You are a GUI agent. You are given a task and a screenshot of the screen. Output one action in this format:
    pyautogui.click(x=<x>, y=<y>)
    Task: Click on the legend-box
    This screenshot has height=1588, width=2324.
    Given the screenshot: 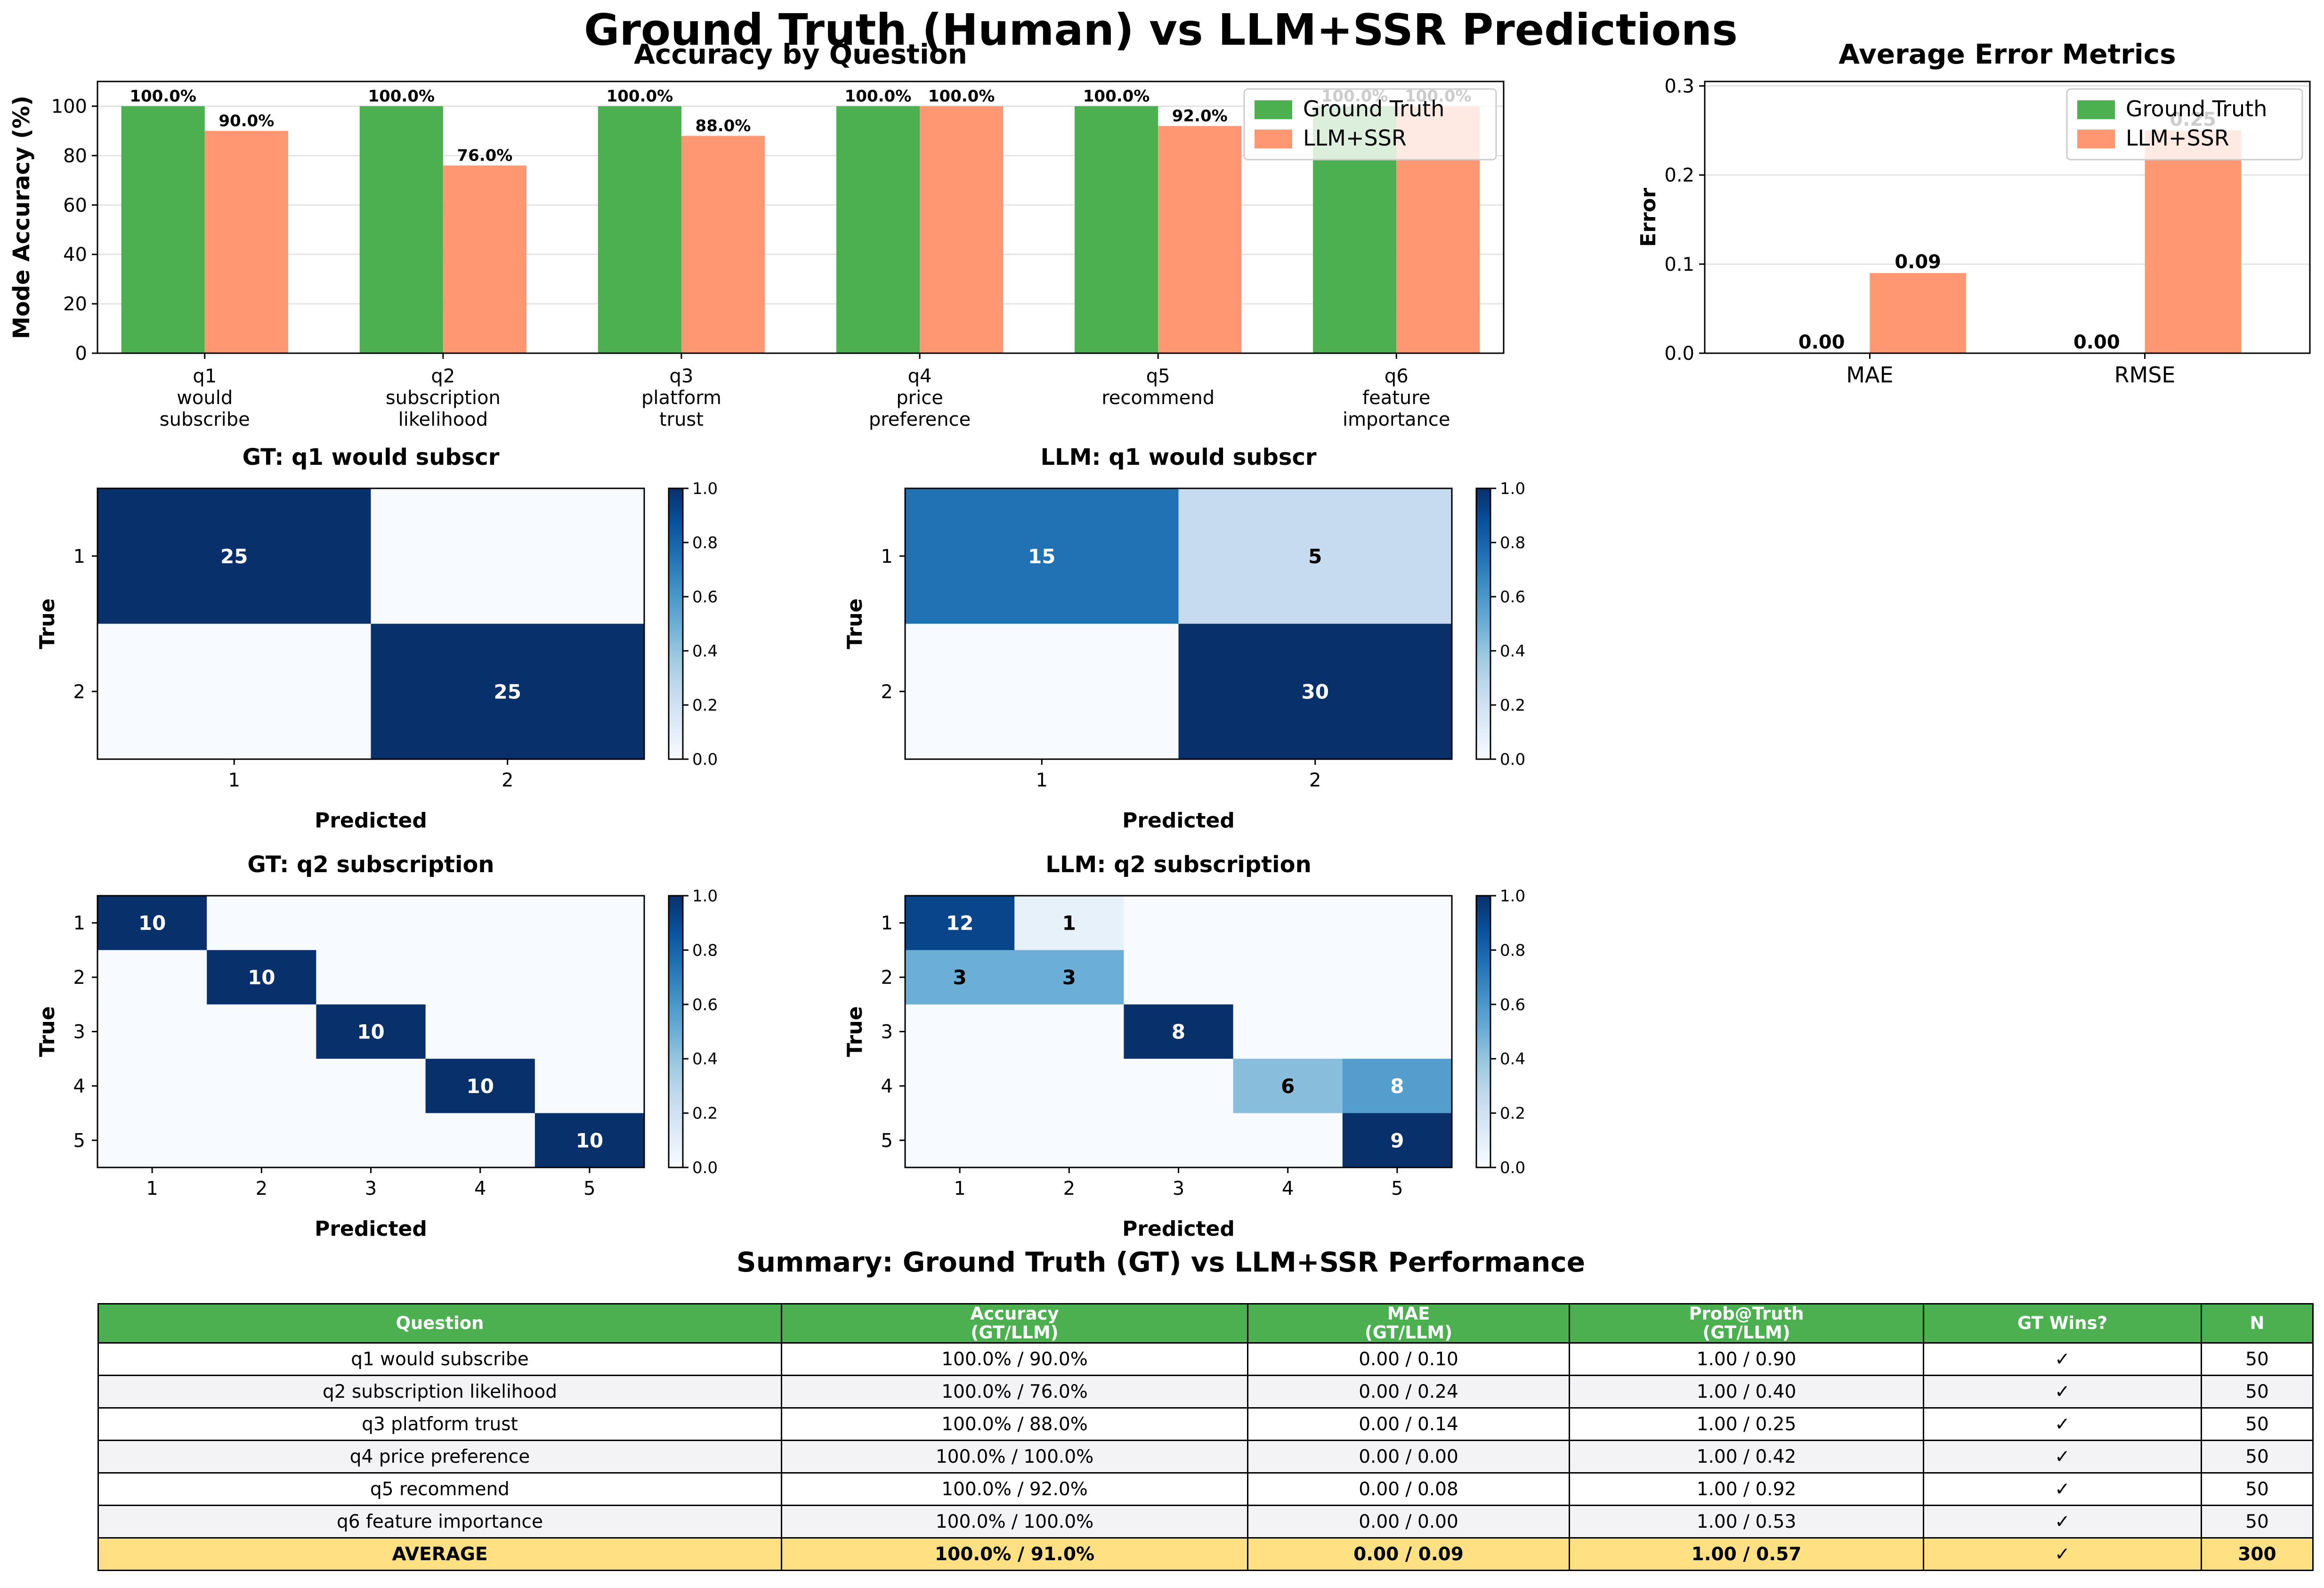 What is the action you would take?
    pyautogui.click(x=2185, y=124)
    